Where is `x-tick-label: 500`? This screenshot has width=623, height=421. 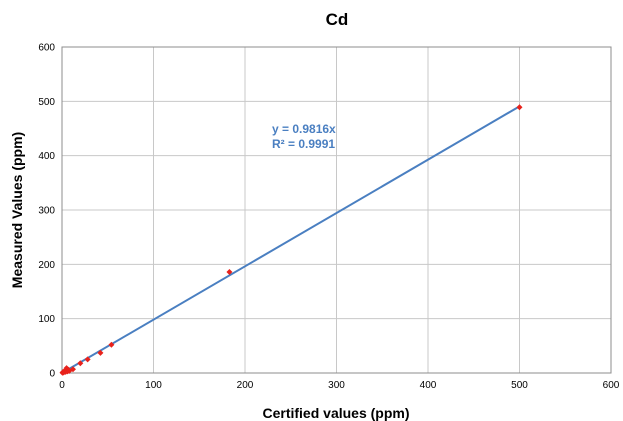 x-tick-label: 500 is located at coordinates (519, 385).